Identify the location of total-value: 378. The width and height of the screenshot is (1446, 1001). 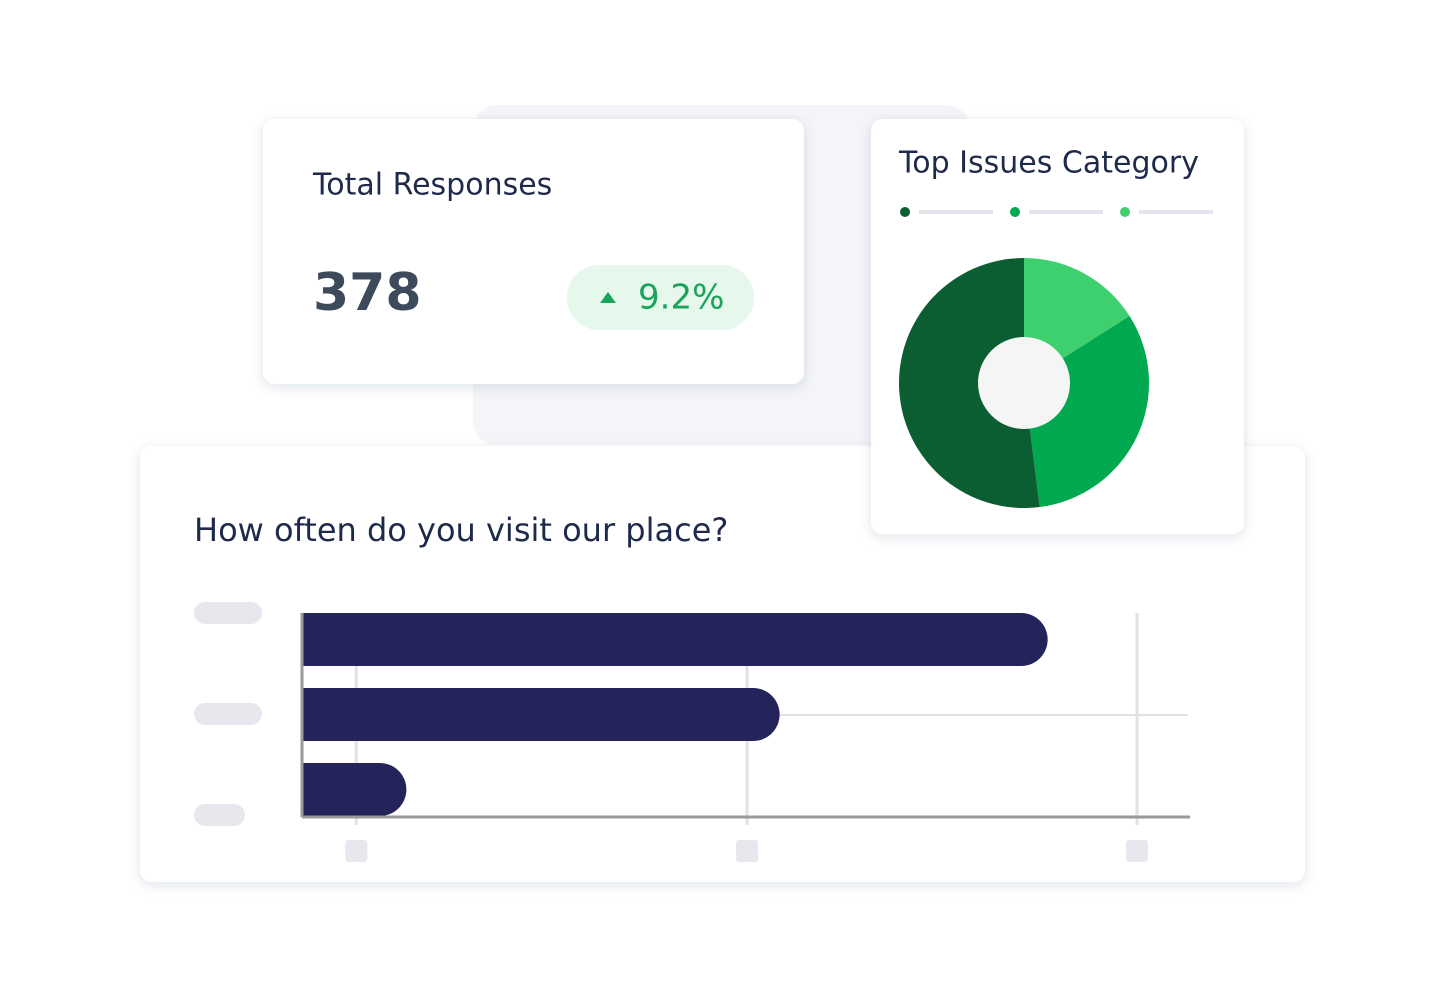
(367, 293).